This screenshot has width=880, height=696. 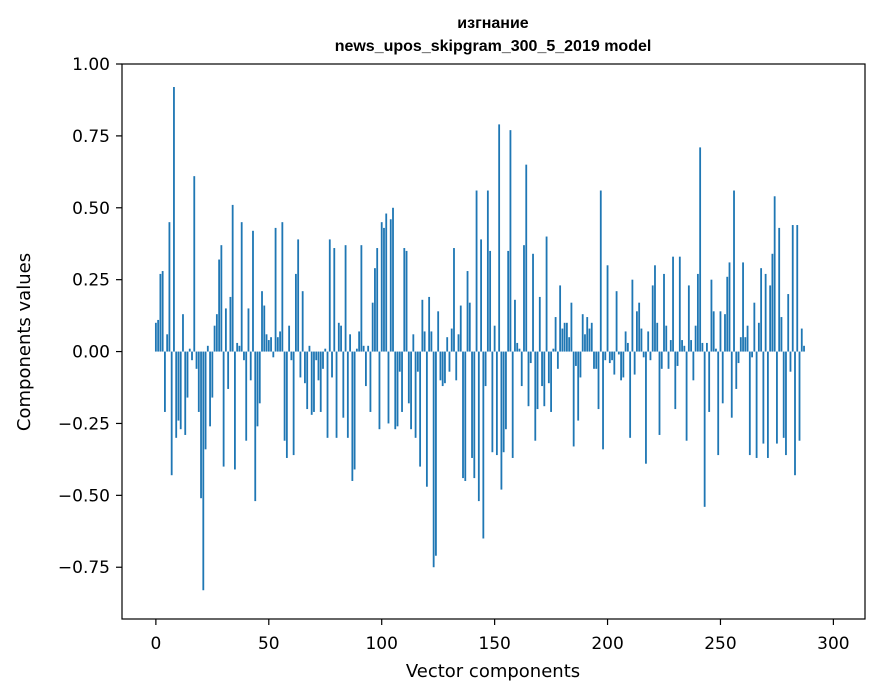 What do you see at coordinates (91, 209) in the screenshot?
I see `y-tick-label: 0.50` at bounding box center [91, 209].